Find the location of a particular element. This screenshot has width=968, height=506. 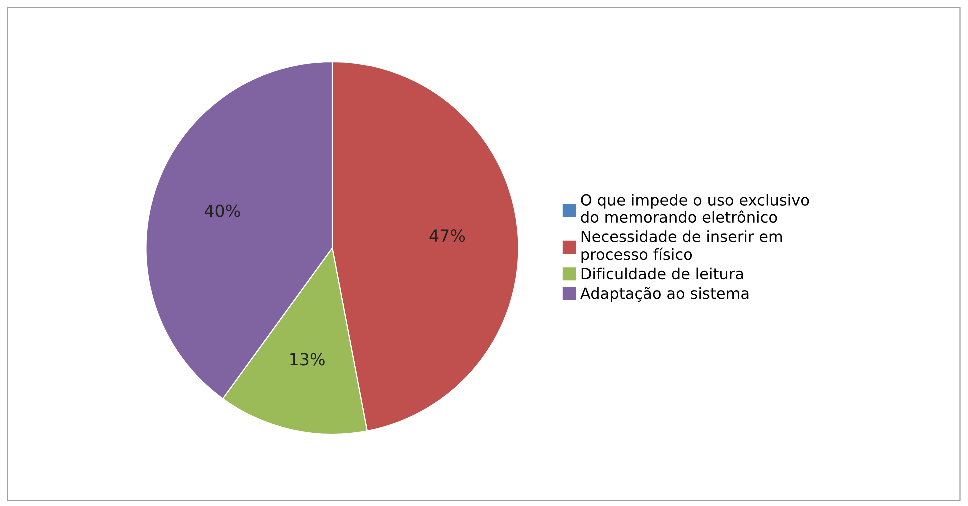

data-label: 13% is located at coordinates (307, 359).